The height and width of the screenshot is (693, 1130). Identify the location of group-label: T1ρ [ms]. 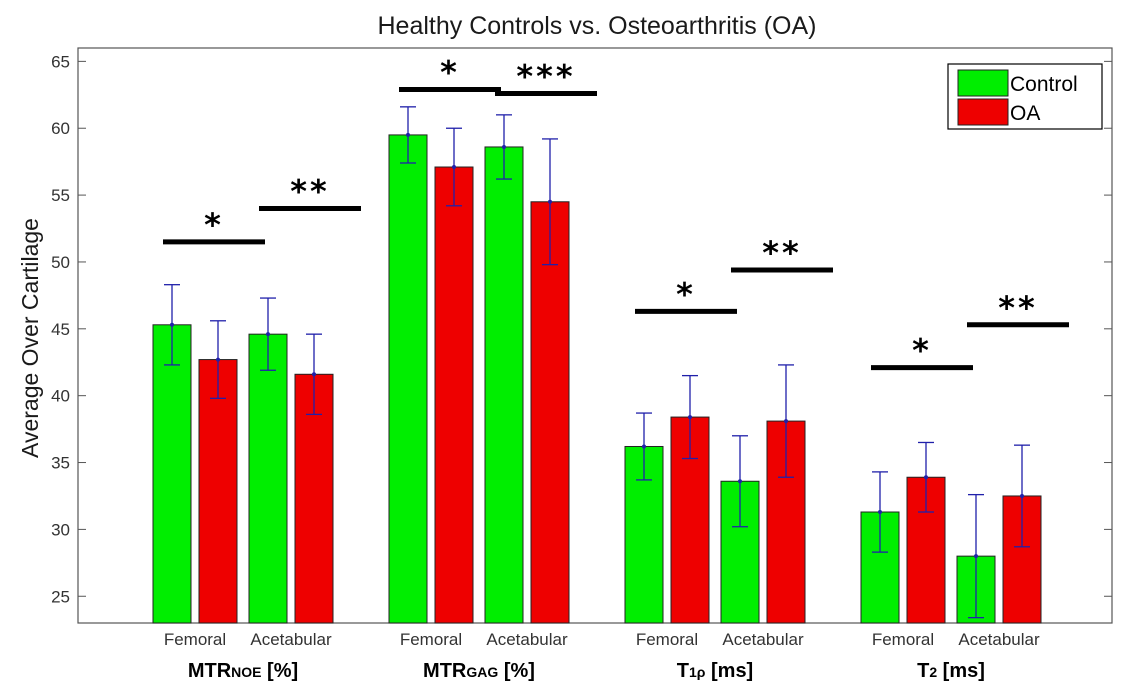
(715, 671).